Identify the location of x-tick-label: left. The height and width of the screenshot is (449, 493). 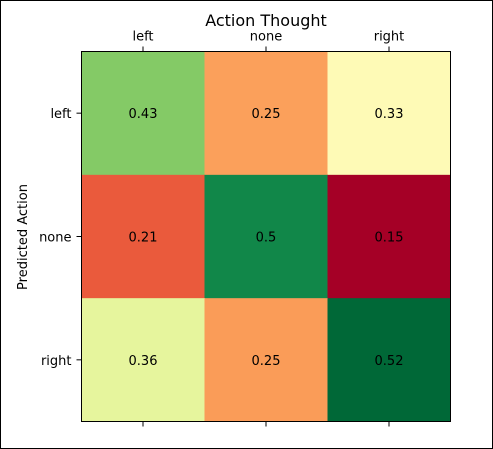
(142, 37).